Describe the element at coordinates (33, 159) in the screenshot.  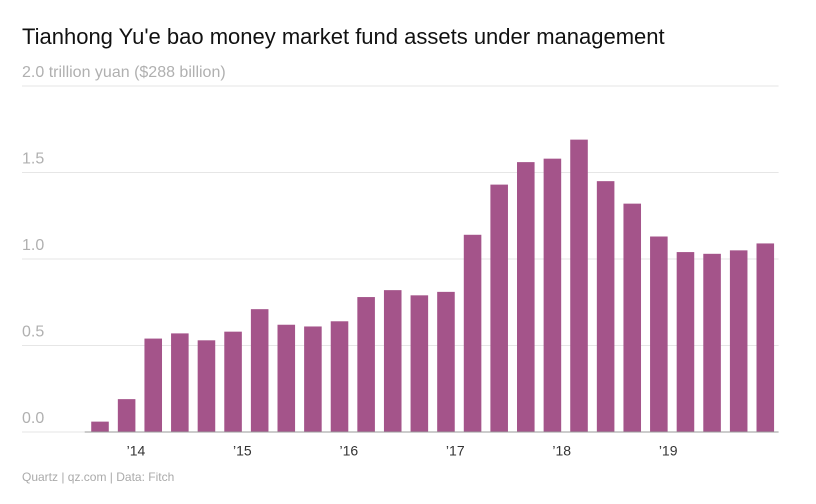
I see `y-tick-label: 1.5` at that location.